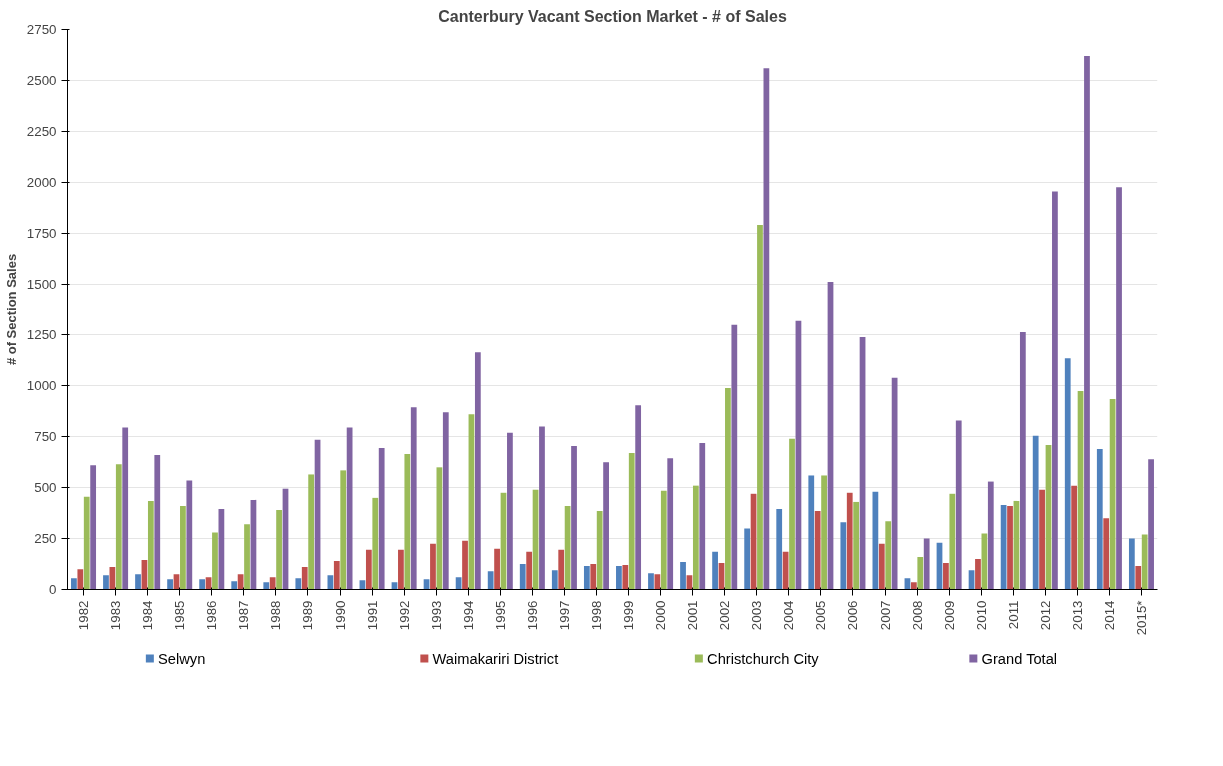 The image size is (1223, 766). Describe the element at coordinates (180, 615) in the screenshot. I see `x-tick-label: 1985` at that location.